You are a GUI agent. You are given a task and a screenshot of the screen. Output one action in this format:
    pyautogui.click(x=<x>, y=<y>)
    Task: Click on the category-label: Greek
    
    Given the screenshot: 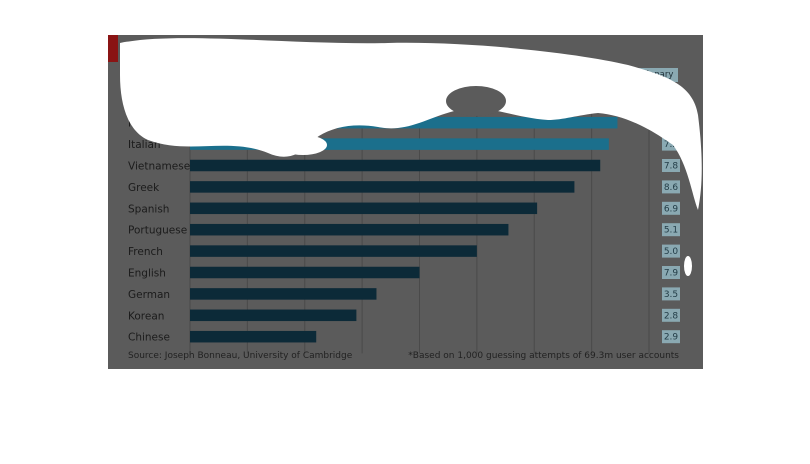 What is the action you would take?
    pyautogui.click(x=144, y=188)
    